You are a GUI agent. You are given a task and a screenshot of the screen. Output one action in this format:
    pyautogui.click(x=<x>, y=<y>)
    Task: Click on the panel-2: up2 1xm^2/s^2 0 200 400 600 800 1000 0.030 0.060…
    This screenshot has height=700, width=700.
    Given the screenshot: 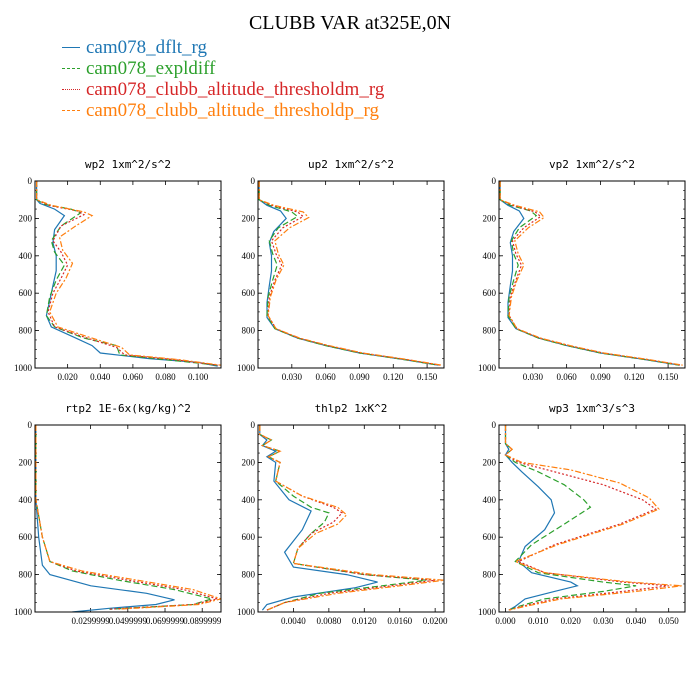 What is the action you would take?
    pyautogui.click(x=341, y=270)
    